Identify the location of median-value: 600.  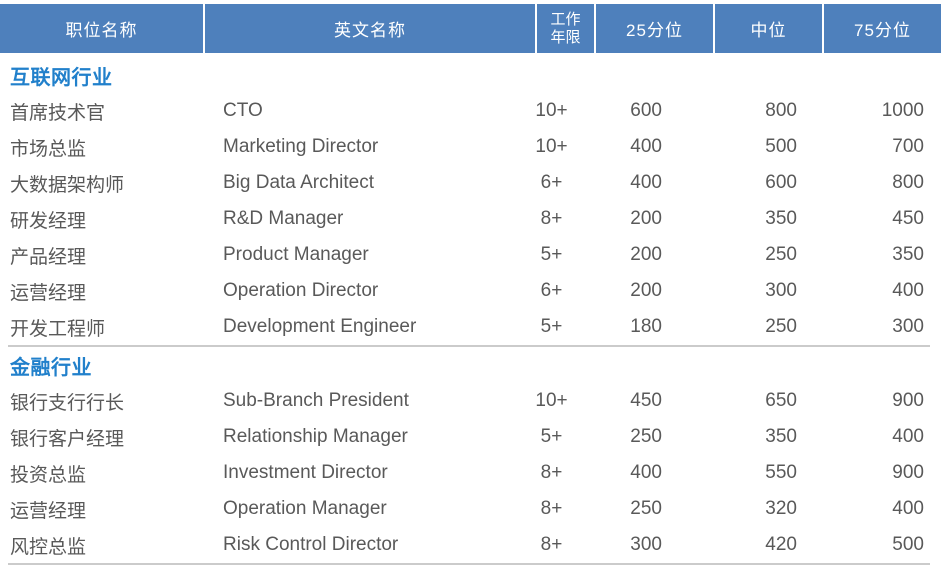
(781, 182).